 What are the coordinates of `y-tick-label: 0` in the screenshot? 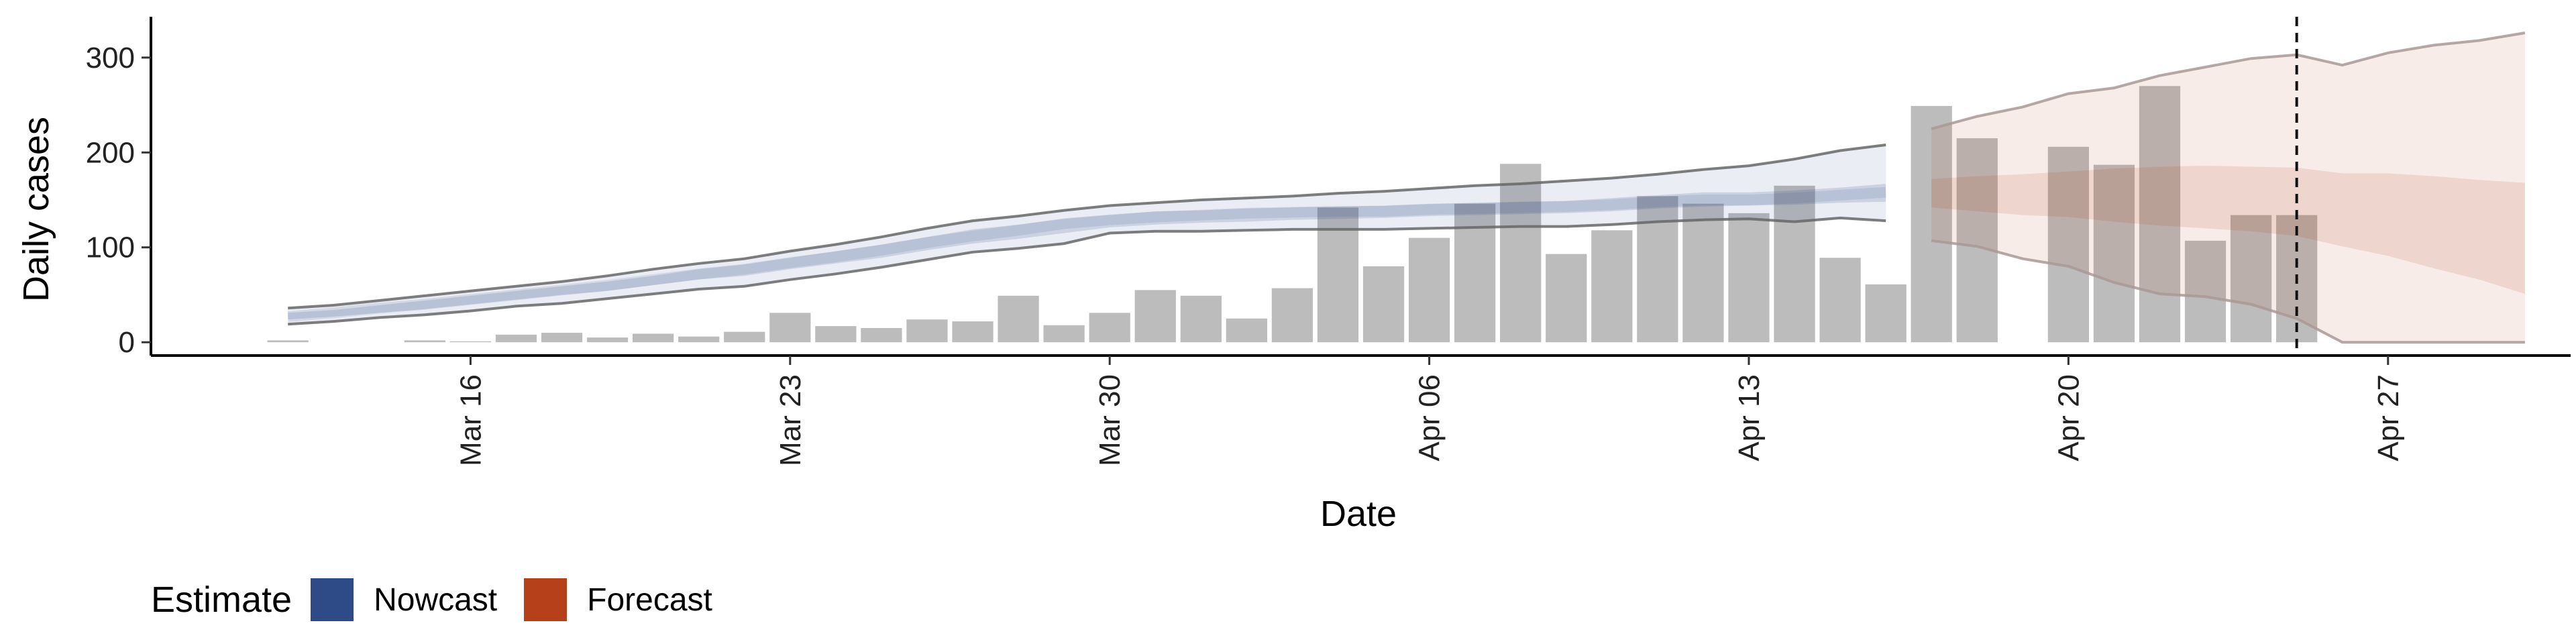 It's located at (127, 342).